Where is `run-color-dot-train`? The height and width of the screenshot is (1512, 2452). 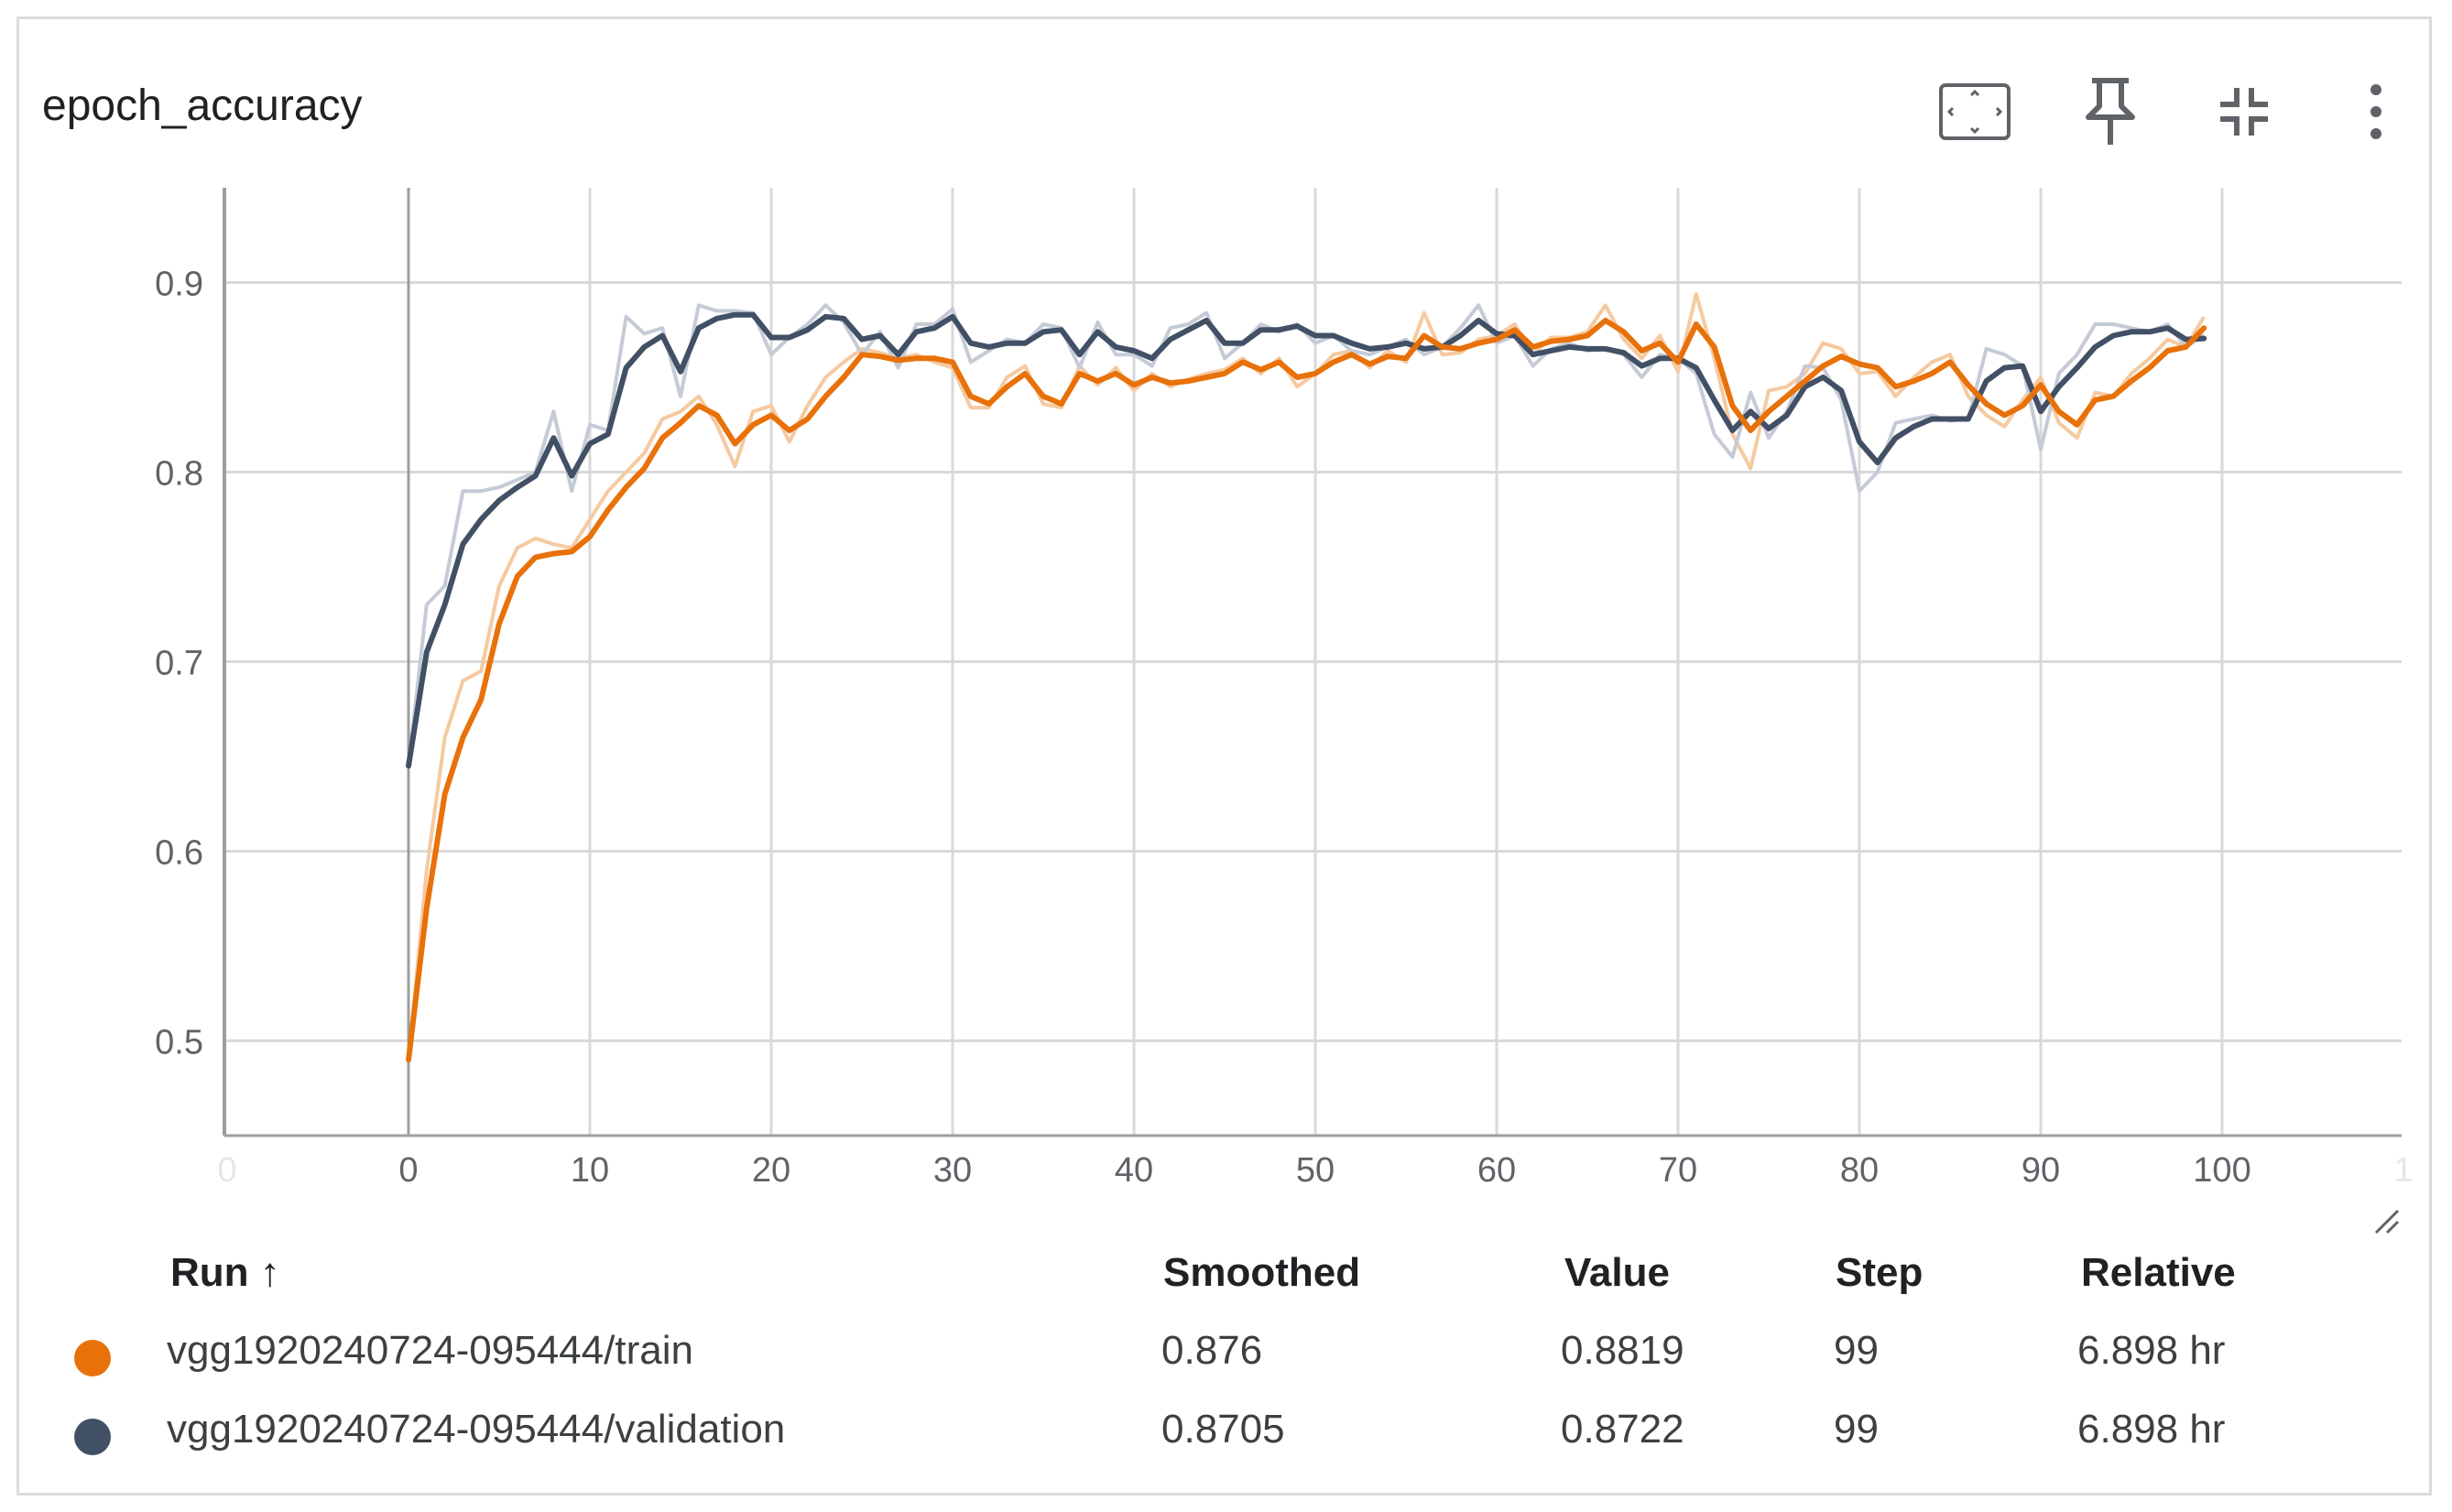 run-color-dot-train is located at coordinates (92, 1358).